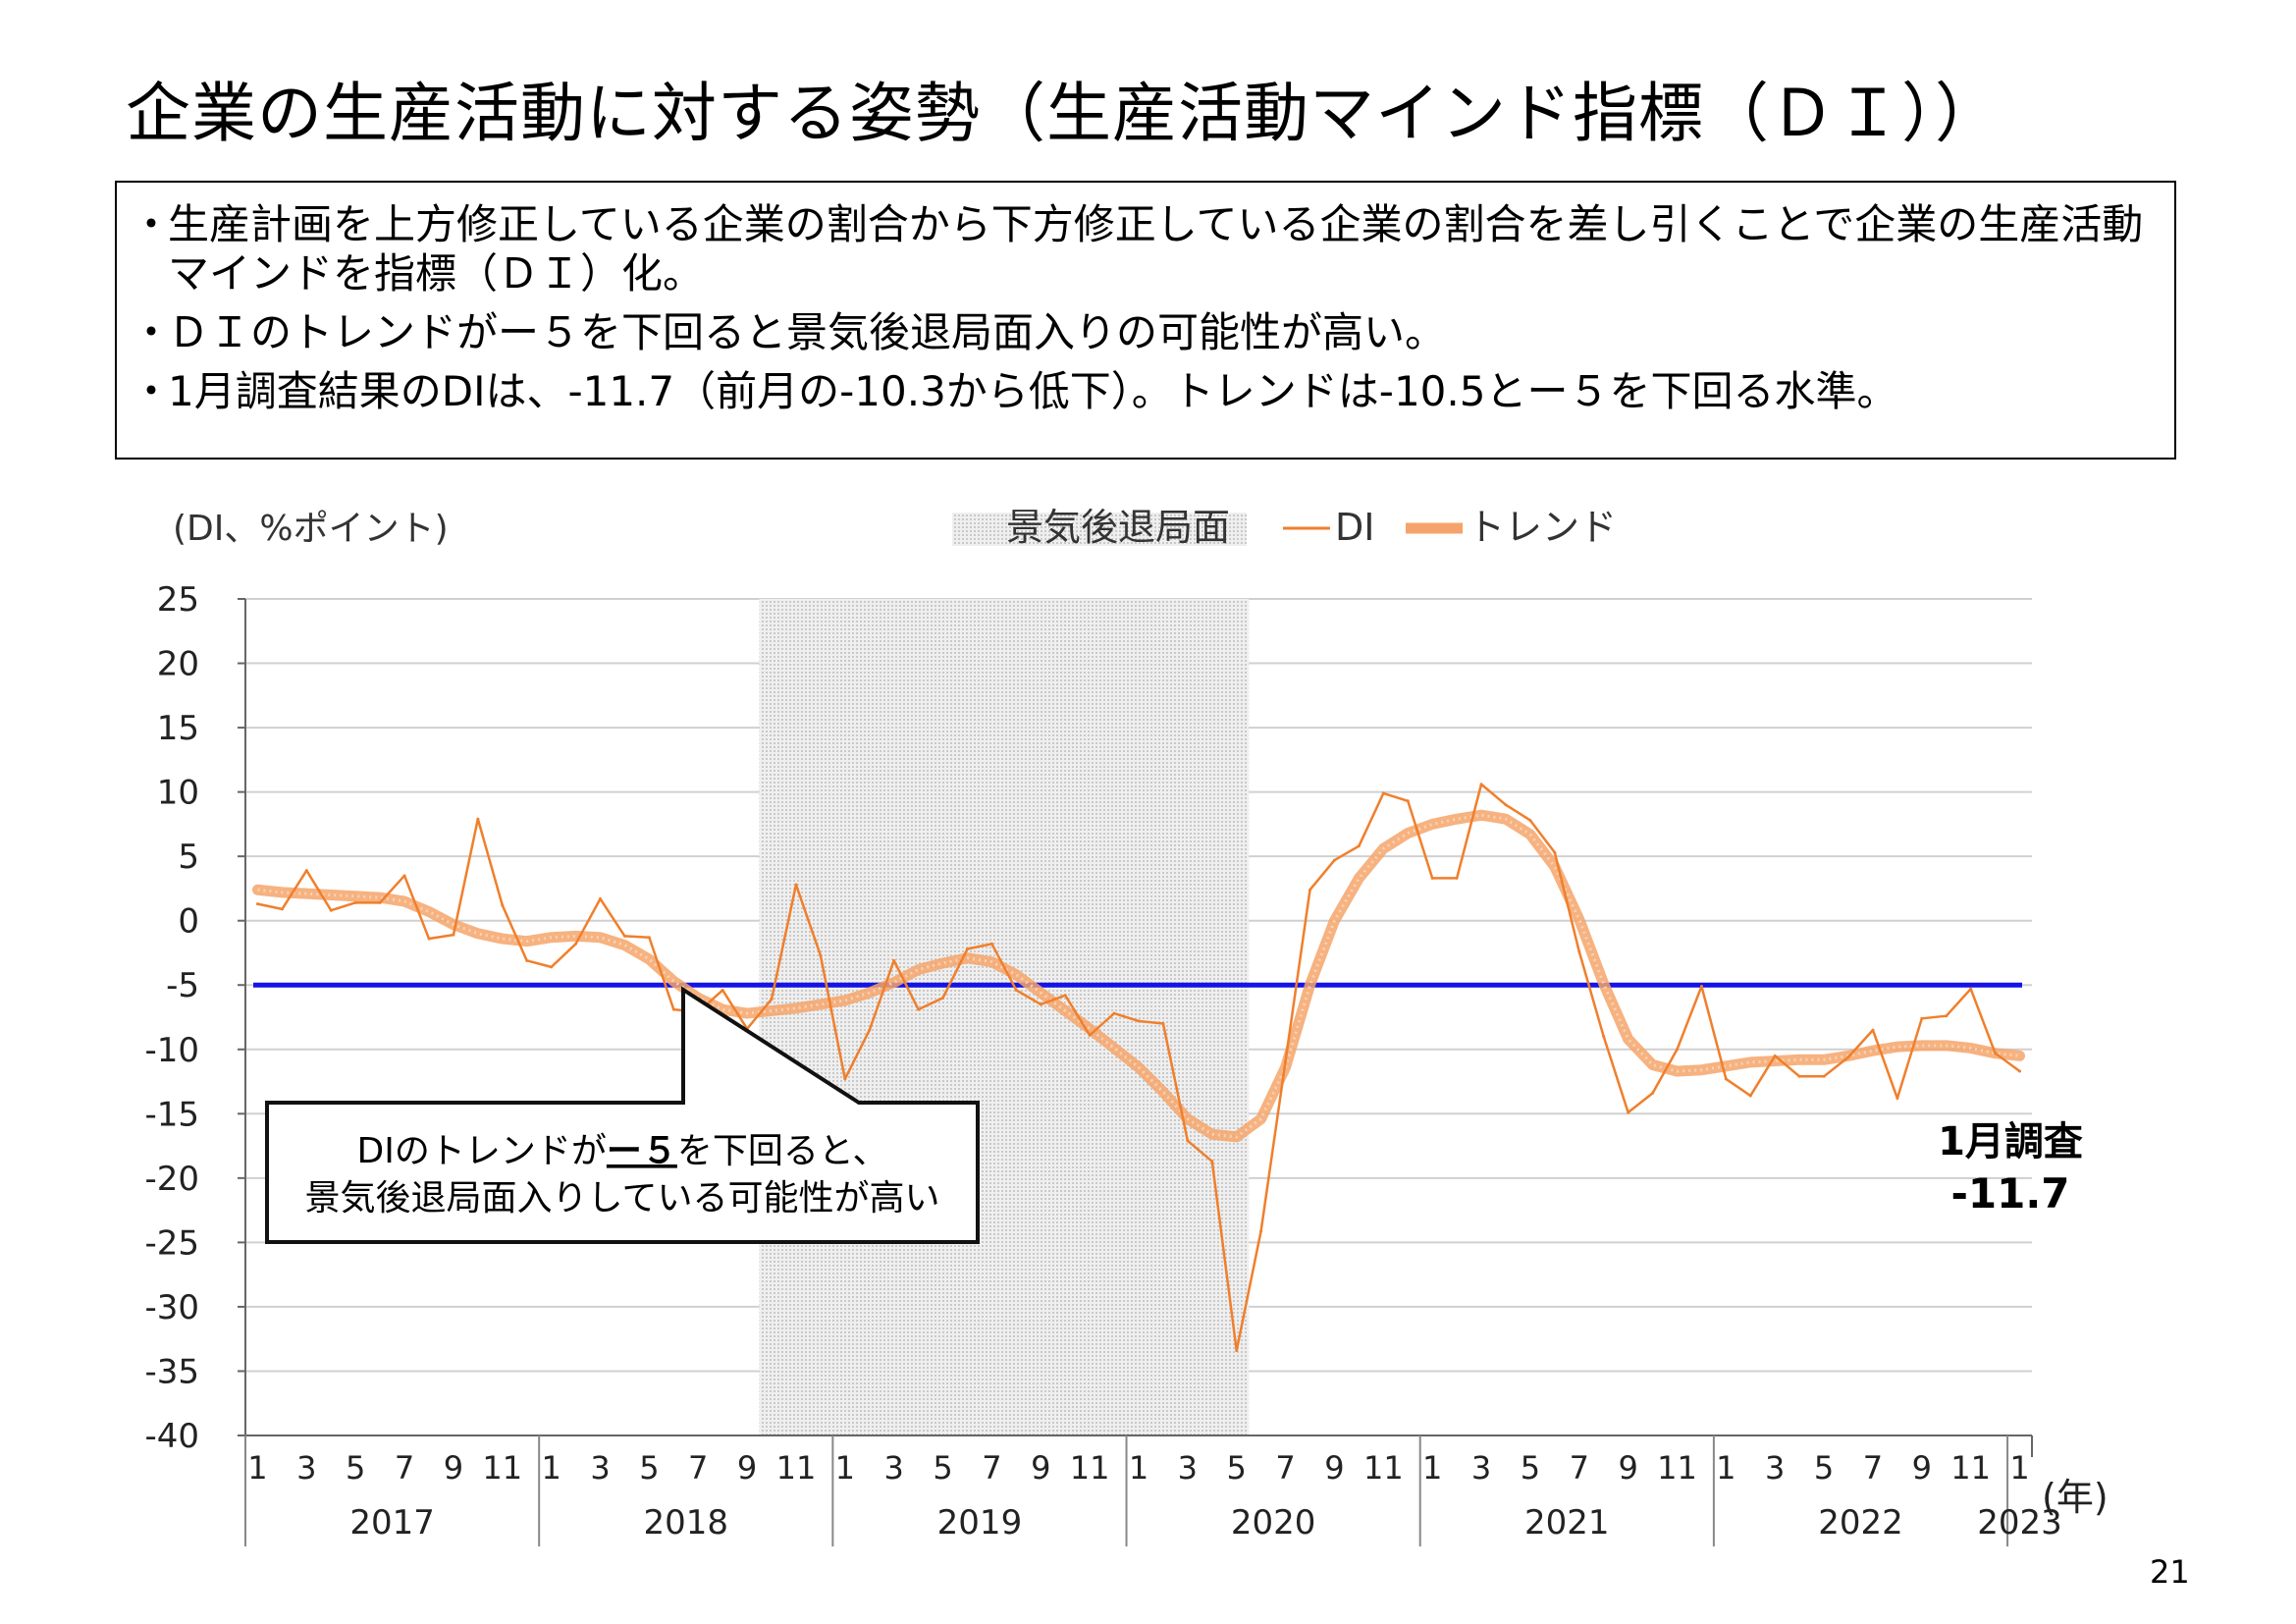  I want to click on y-tick-label: -25, so click(171, 1243).